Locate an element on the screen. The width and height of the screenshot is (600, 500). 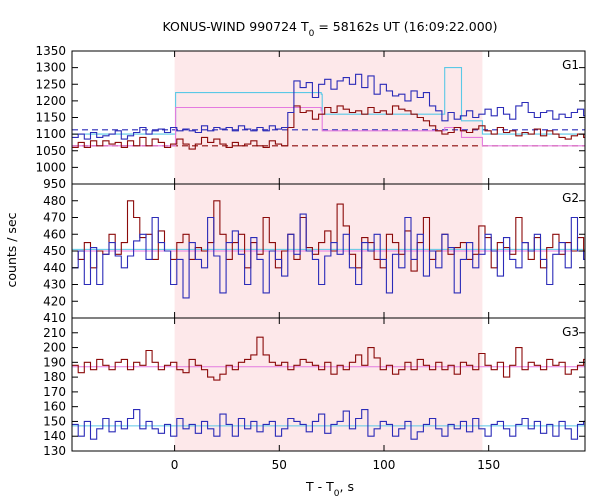
panel-label: G1 is located at coordinates (570, 65).